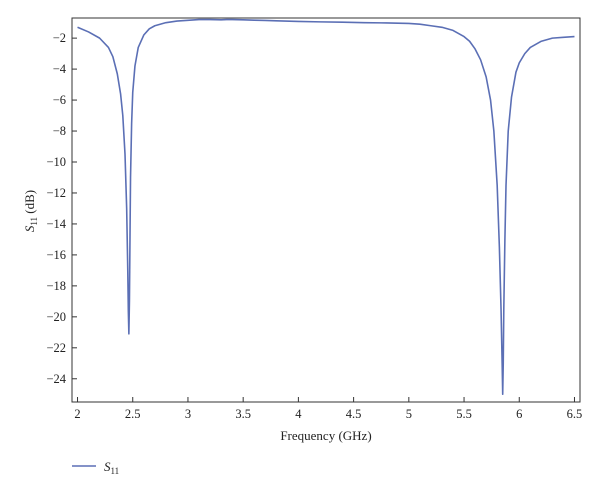  Describe the element at coordinates (354, 414) in the screenshot. I see `x-tick-label: 4.5` at that location.